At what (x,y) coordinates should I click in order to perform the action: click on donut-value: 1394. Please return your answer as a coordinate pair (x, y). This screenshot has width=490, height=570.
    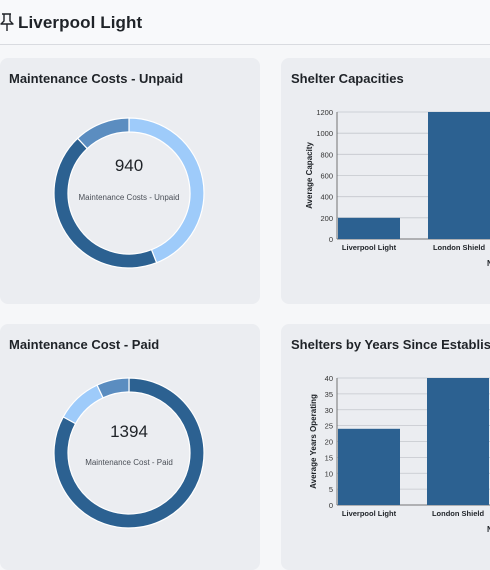
    Looking at the image, I should click on (129, 431).